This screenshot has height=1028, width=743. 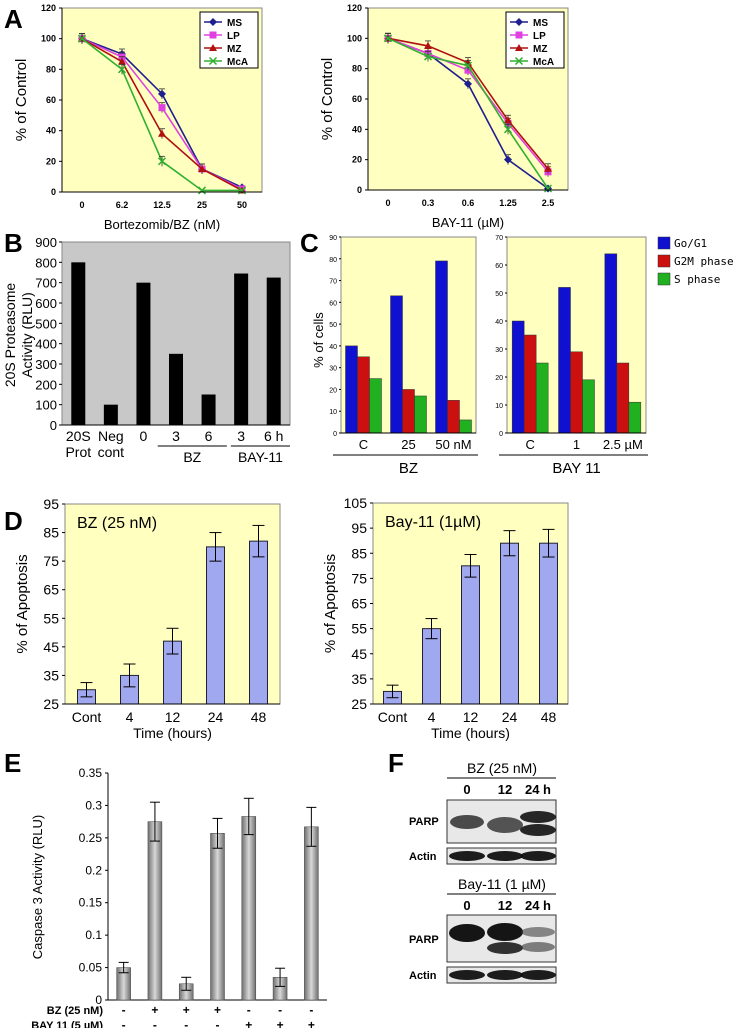 I want to click on y-tick-label: 65, so click(x=51, y=590).